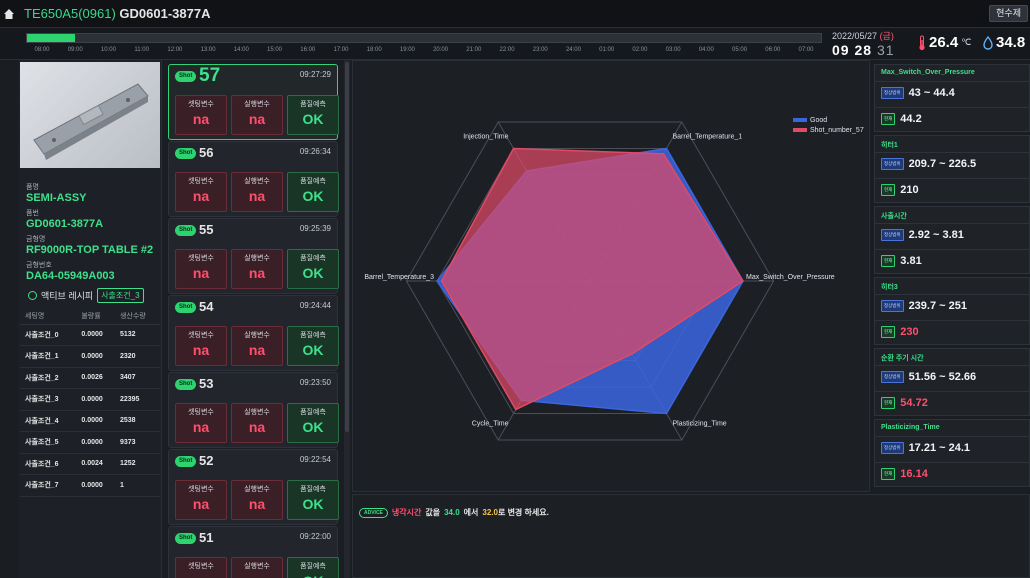 Image resolution: width=1030 pixels, height=578 pixels. I want to click on table-cell: 22395, so click(137, 399).